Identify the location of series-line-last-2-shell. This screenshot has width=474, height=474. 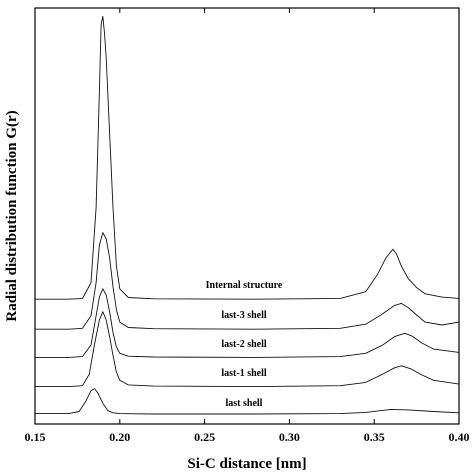
(247, 323).